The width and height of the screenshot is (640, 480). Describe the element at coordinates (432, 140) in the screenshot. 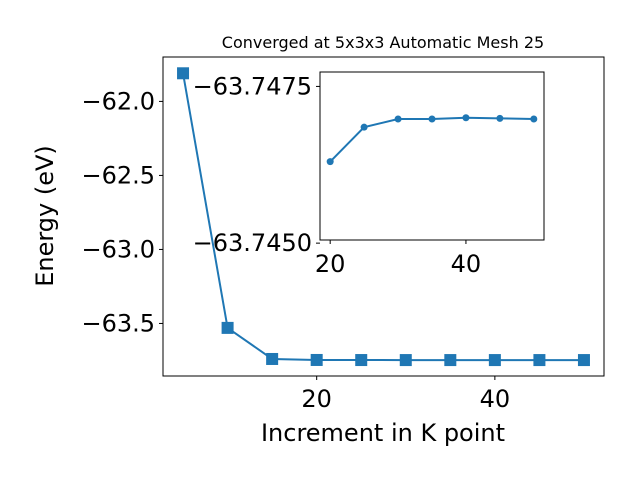

I see `inset-series` at that location.